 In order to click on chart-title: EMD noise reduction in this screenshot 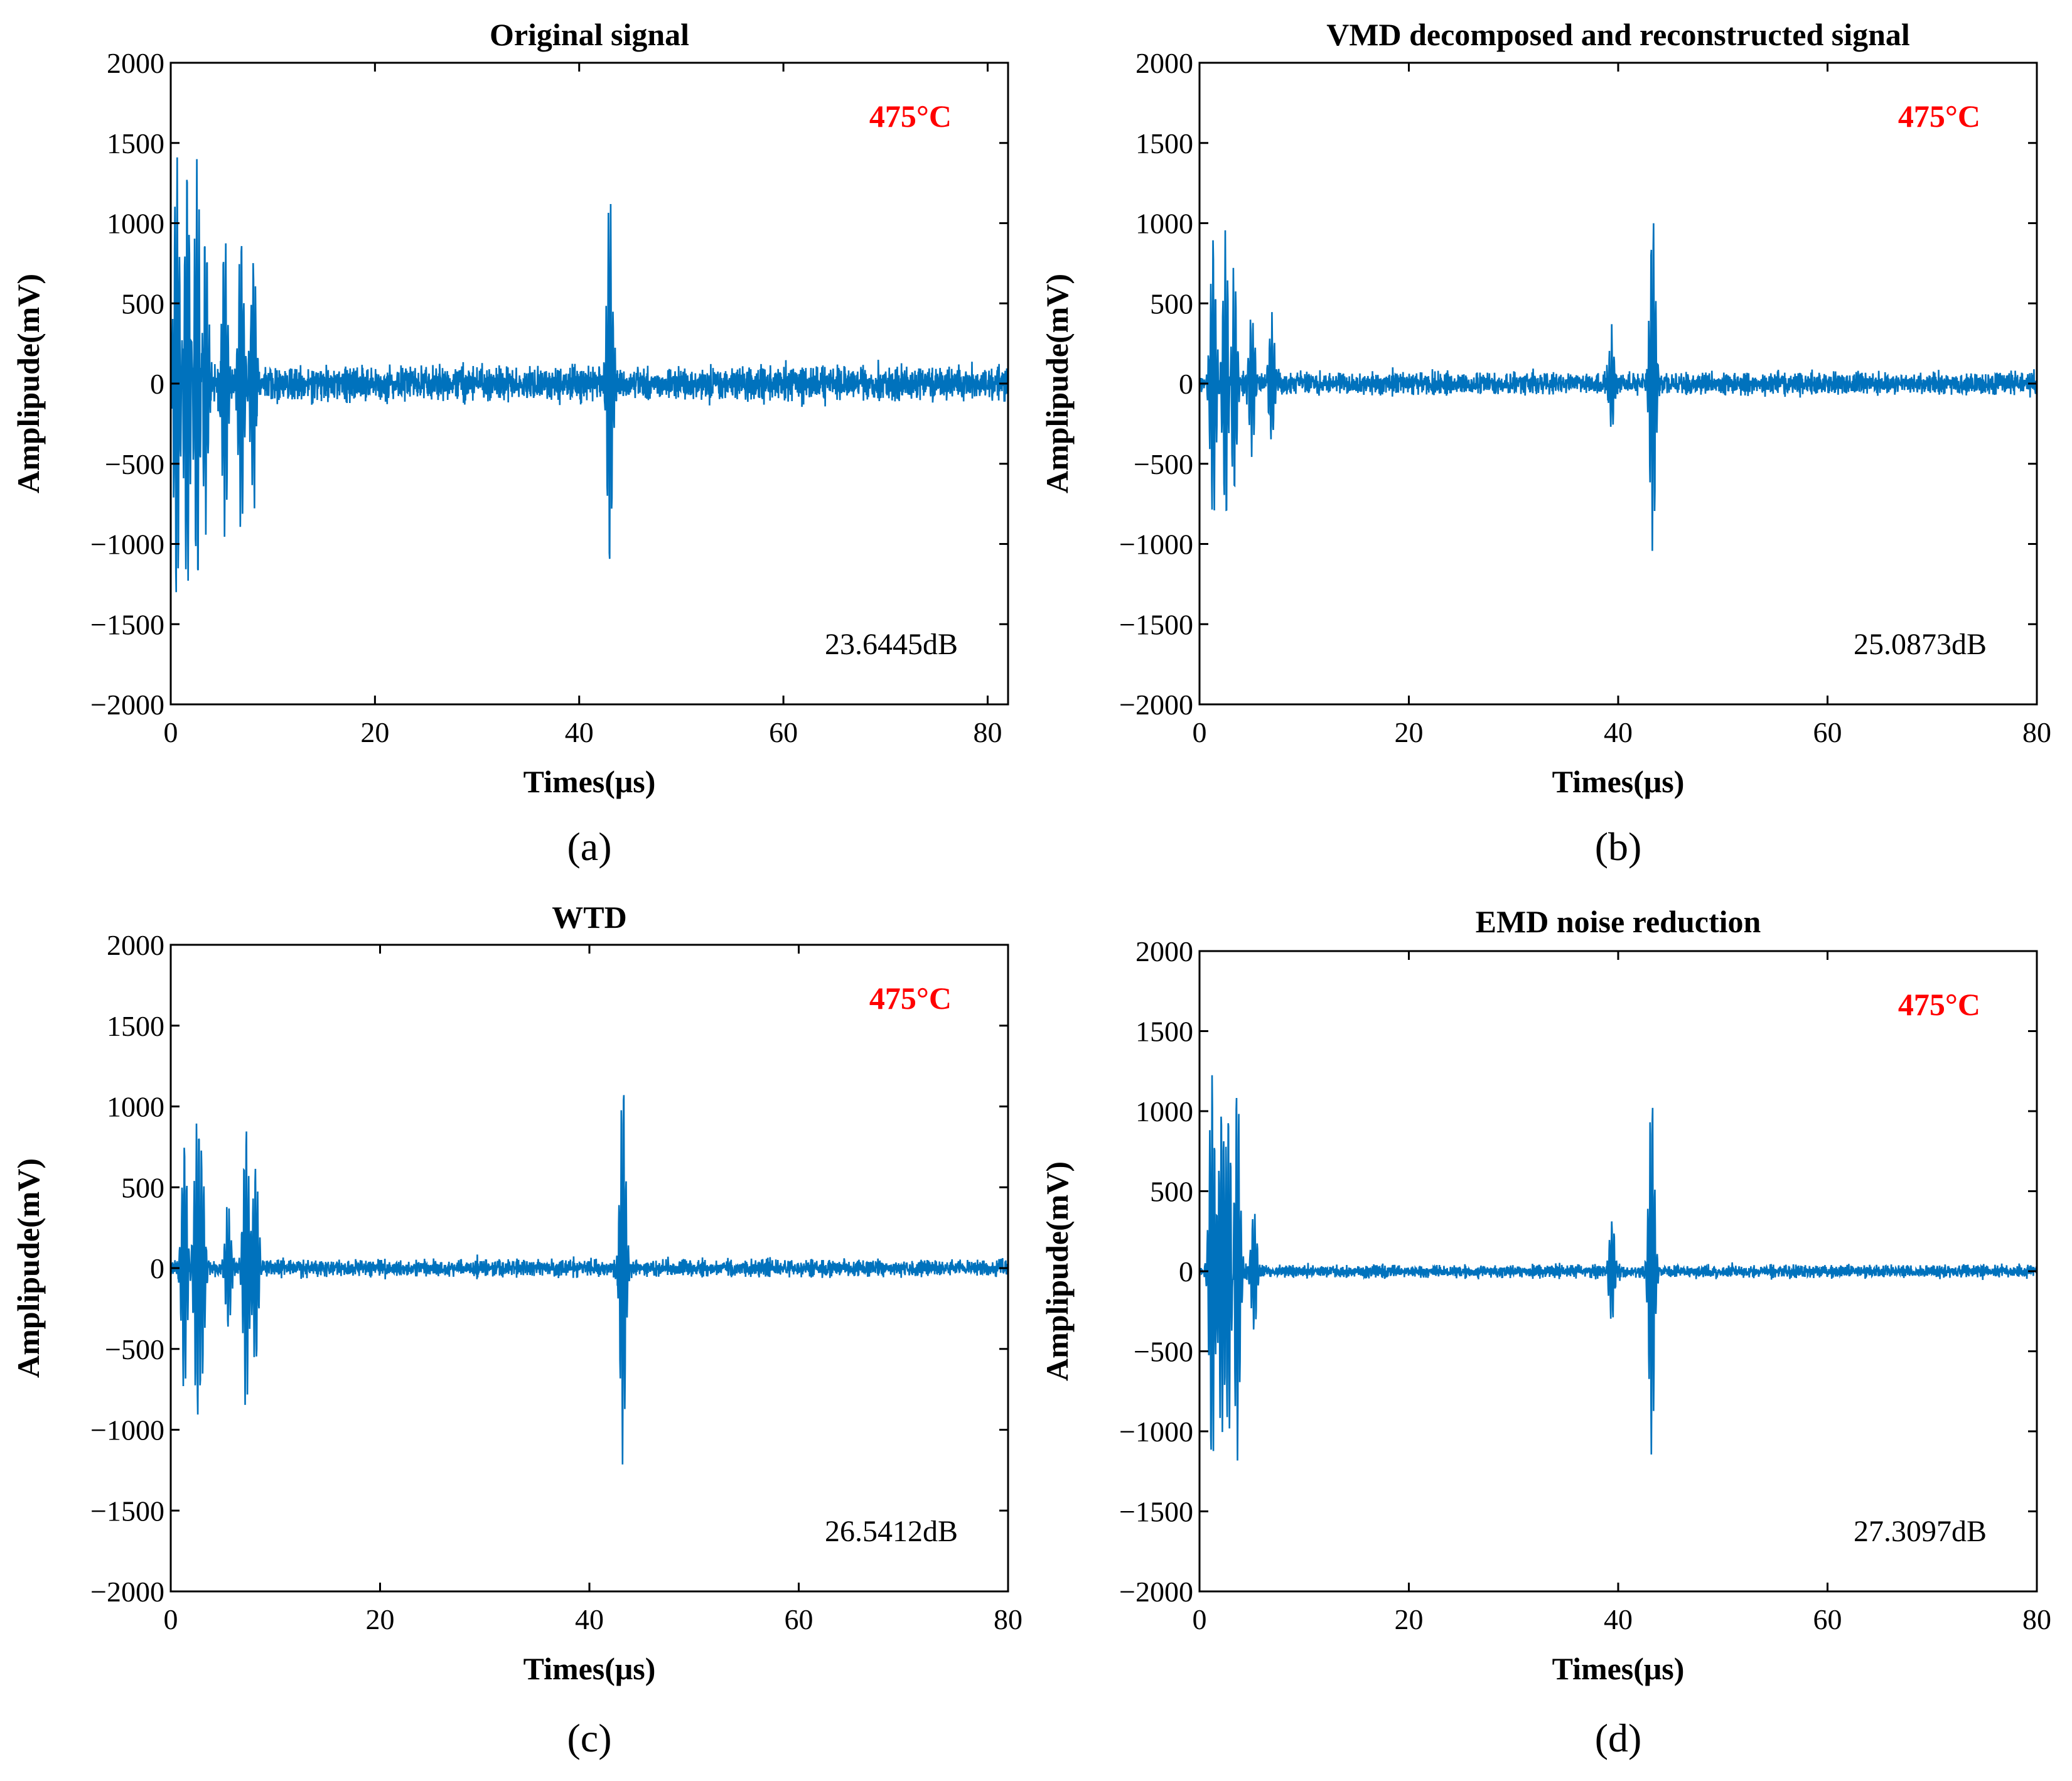, I will do `click(1618, 921)`.